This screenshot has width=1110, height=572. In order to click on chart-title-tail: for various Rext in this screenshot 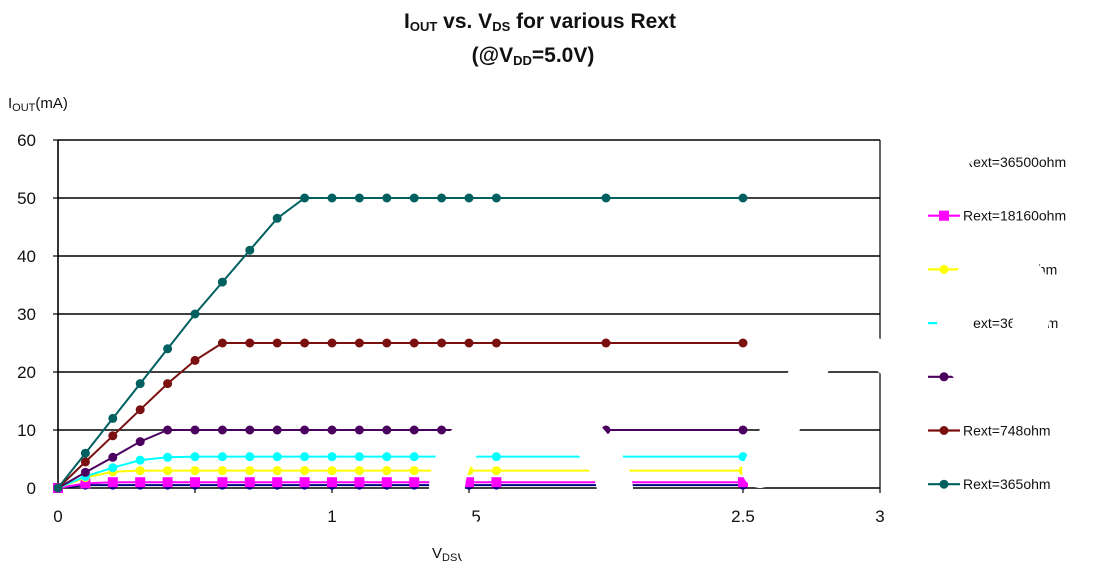, I will do `click(593, 21)`.